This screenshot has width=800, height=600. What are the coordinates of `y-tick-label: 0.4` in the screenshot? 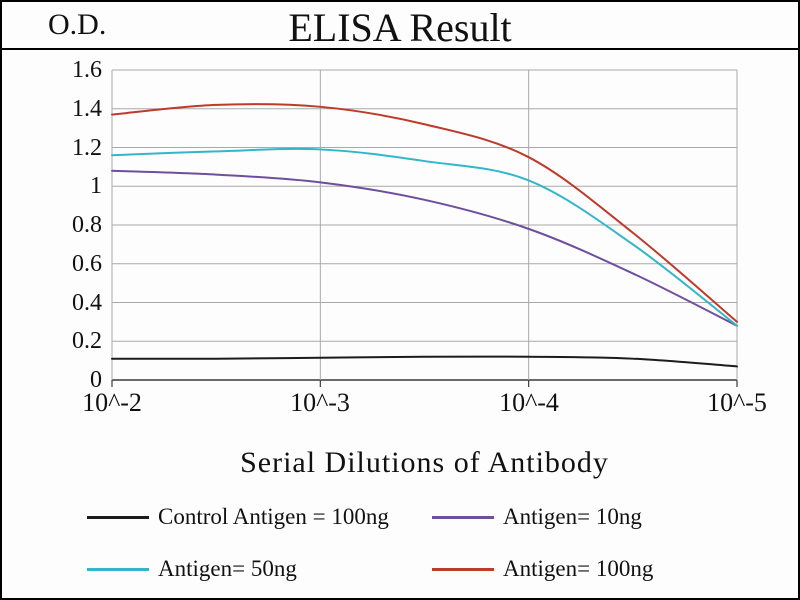 It's located at (87, 303).